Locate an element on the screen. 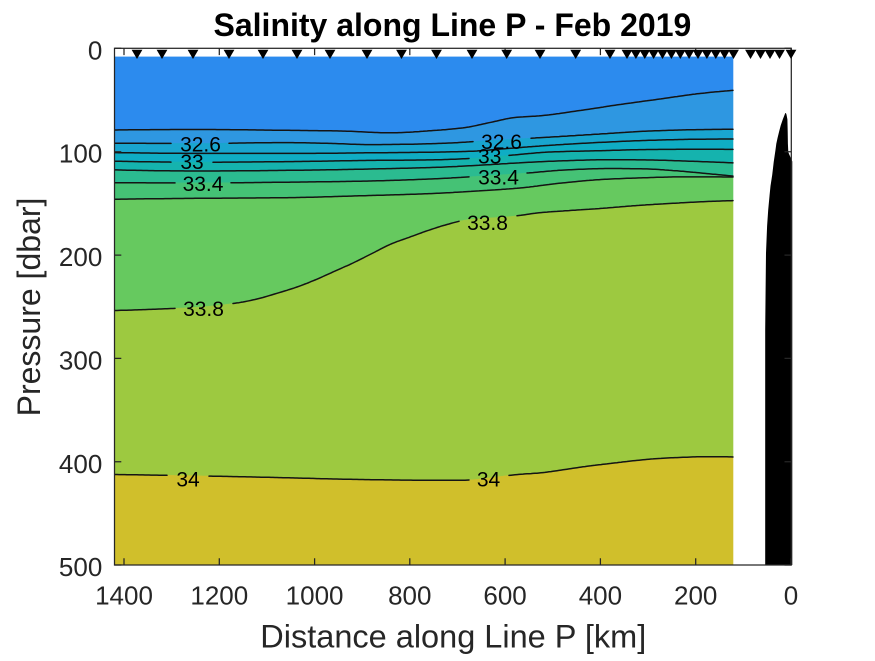 The height and width of the screenshot is (661, 875). svg-text: 800 is located at coordinates (409, 595).